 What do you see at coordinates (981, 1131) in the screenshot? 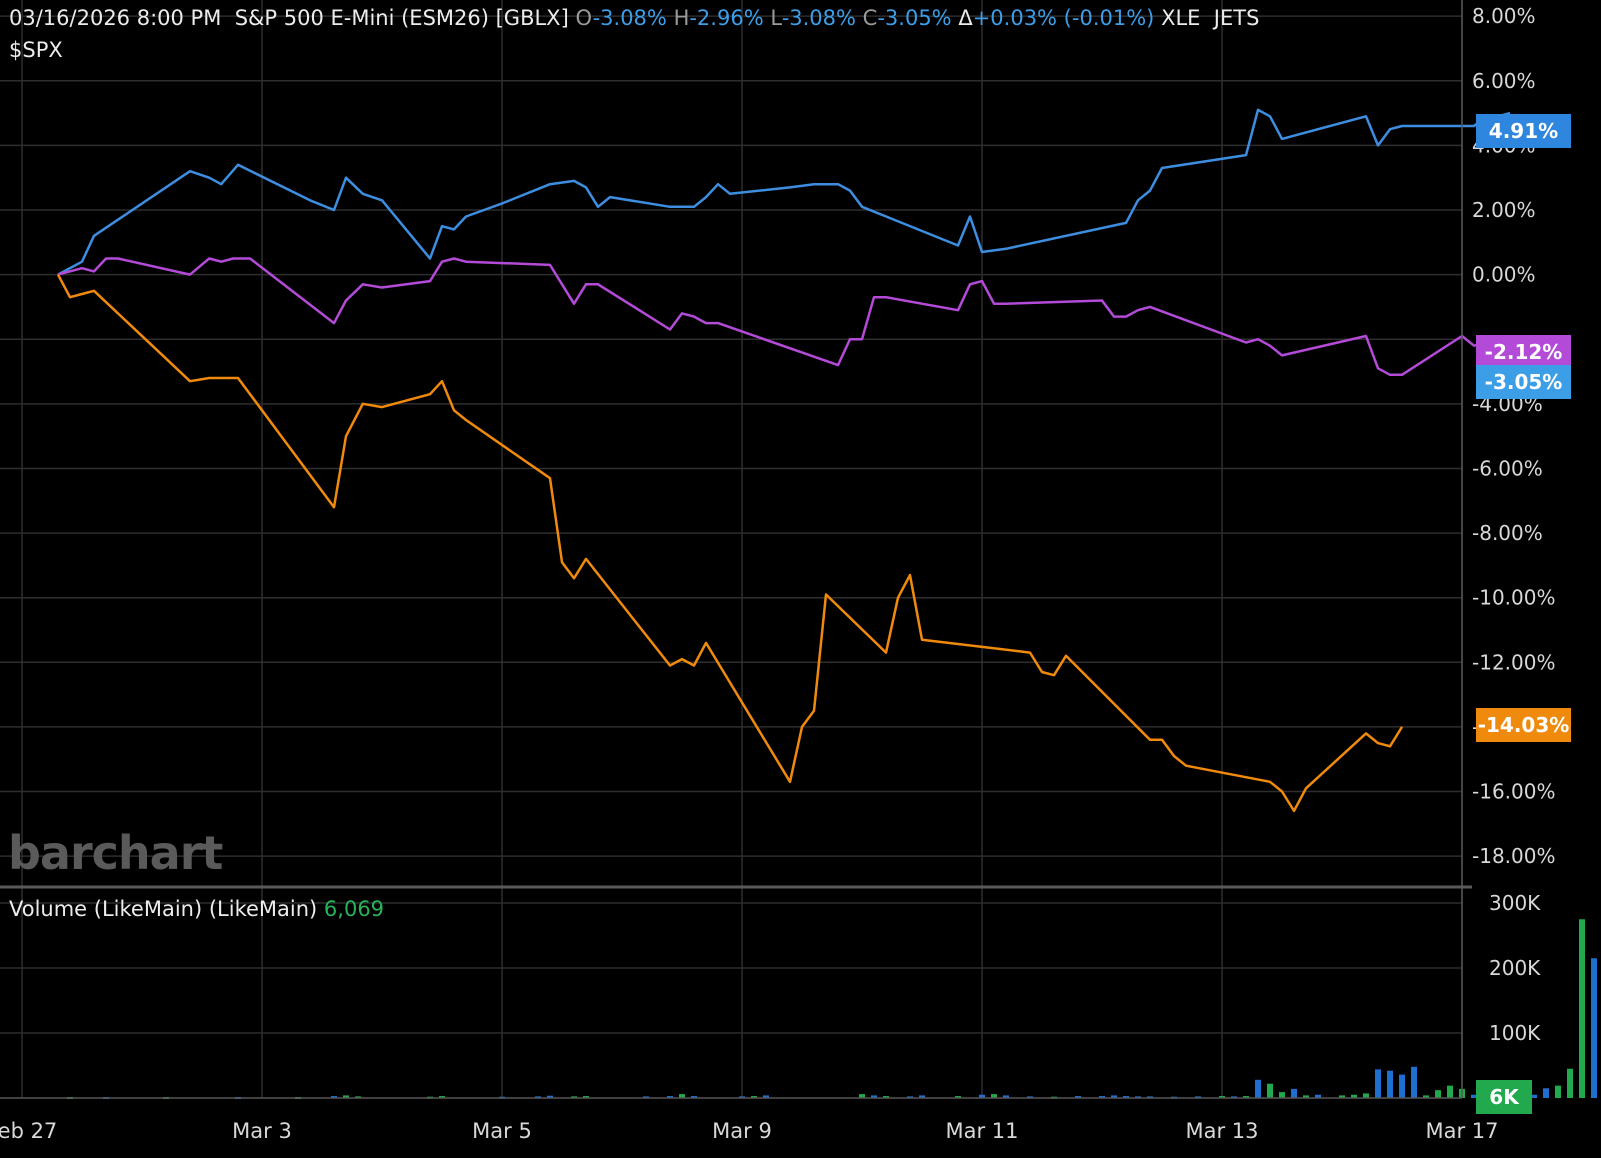
I see `x-tick-label: Mar 11` at bounding box center [981, 1131].